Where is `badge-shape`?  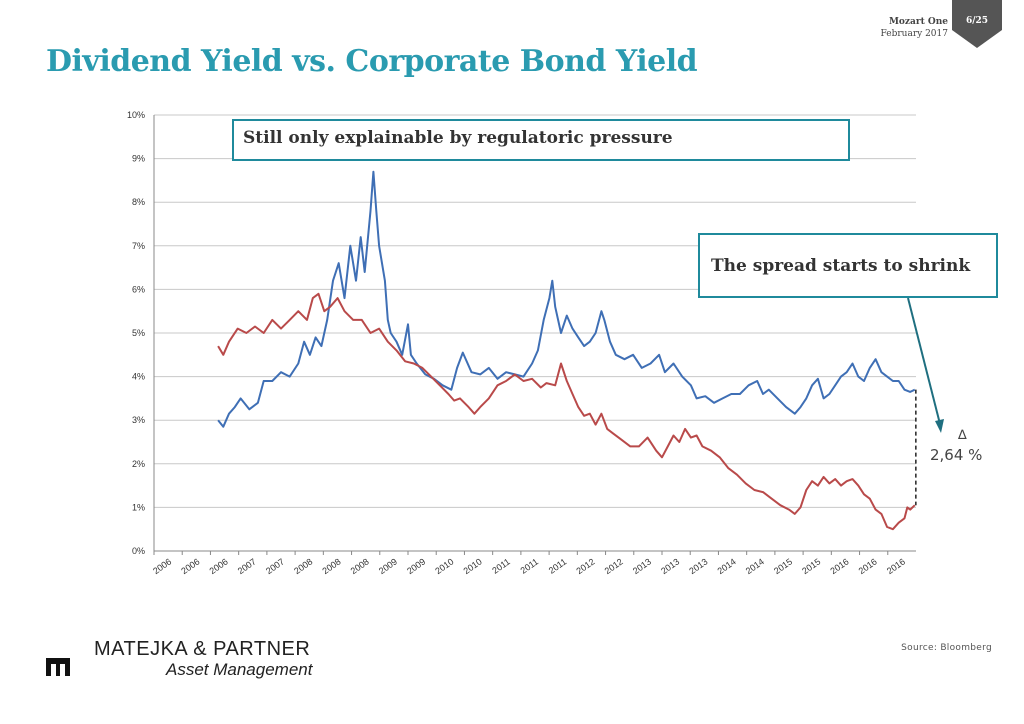
badge-shape is located at coordinates (977, 24).